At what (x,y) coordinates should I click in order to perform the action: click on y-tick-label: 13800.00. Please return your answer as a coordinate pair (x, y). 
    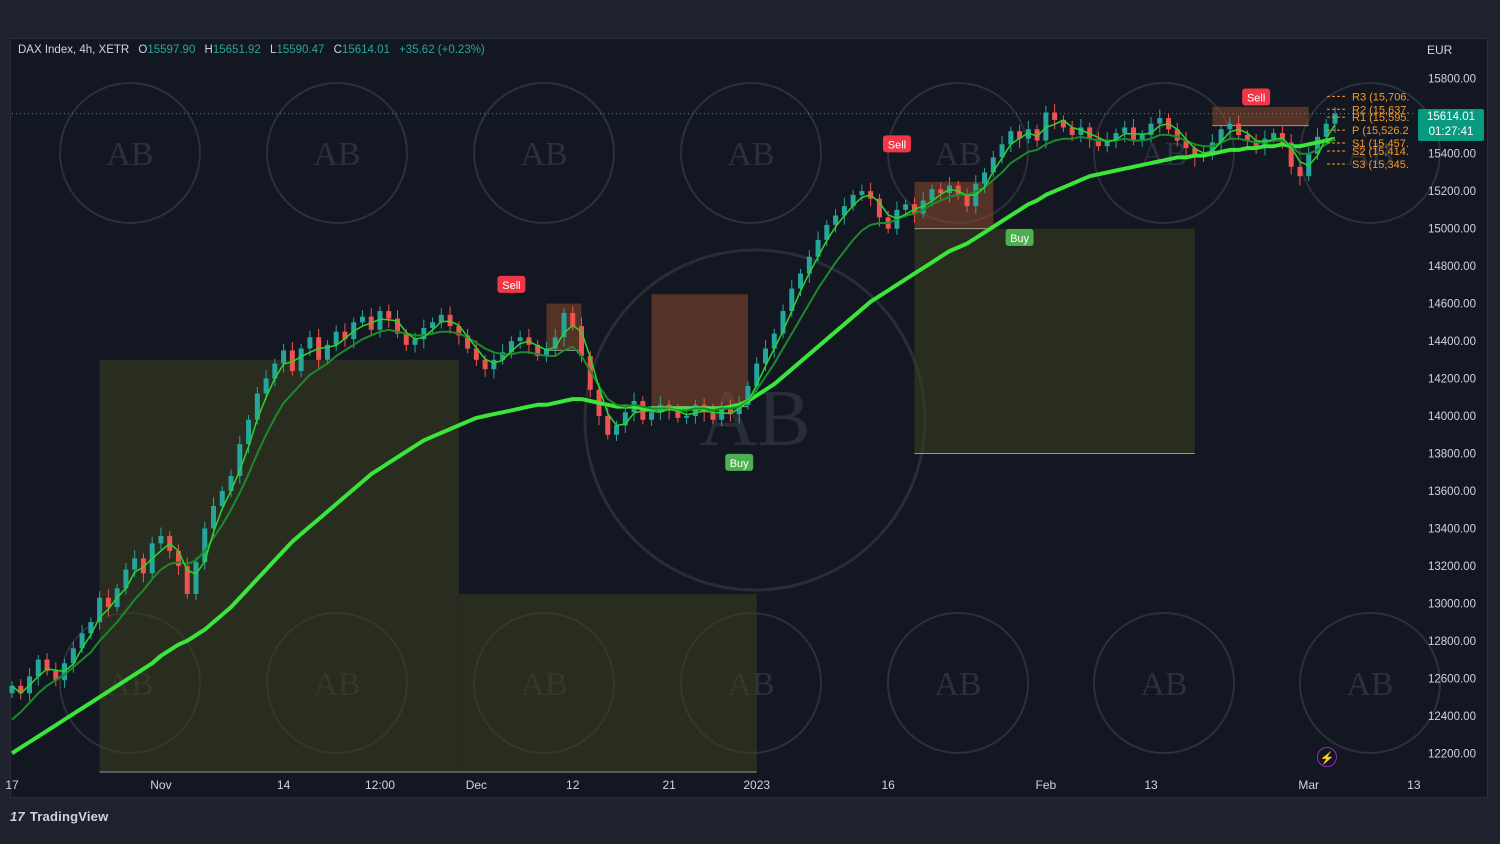
    Looking at the image, I should click on (1452, 454).